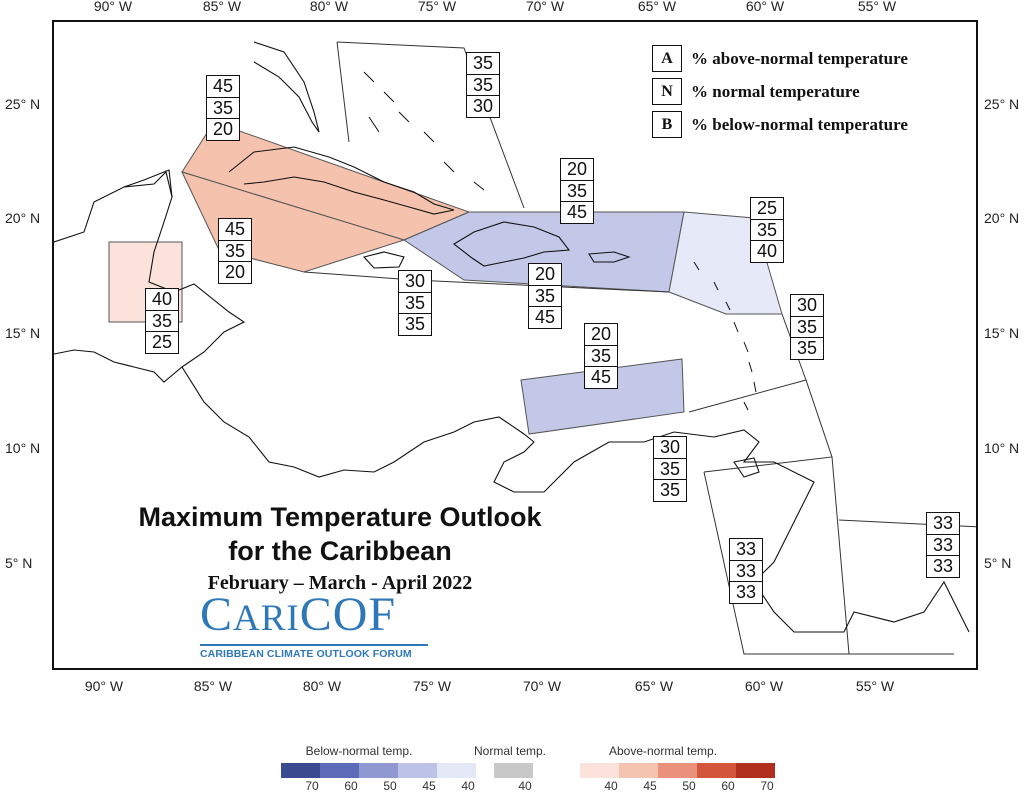 This screenshot has height=793, width=1030. What do you see at coordinates (315, 625) in the screenshot?
I see `caricof-logo: CARICOF CARIBBEAN CLIMATE OUTLOOK FORUM` at bounding box center [315, 625].